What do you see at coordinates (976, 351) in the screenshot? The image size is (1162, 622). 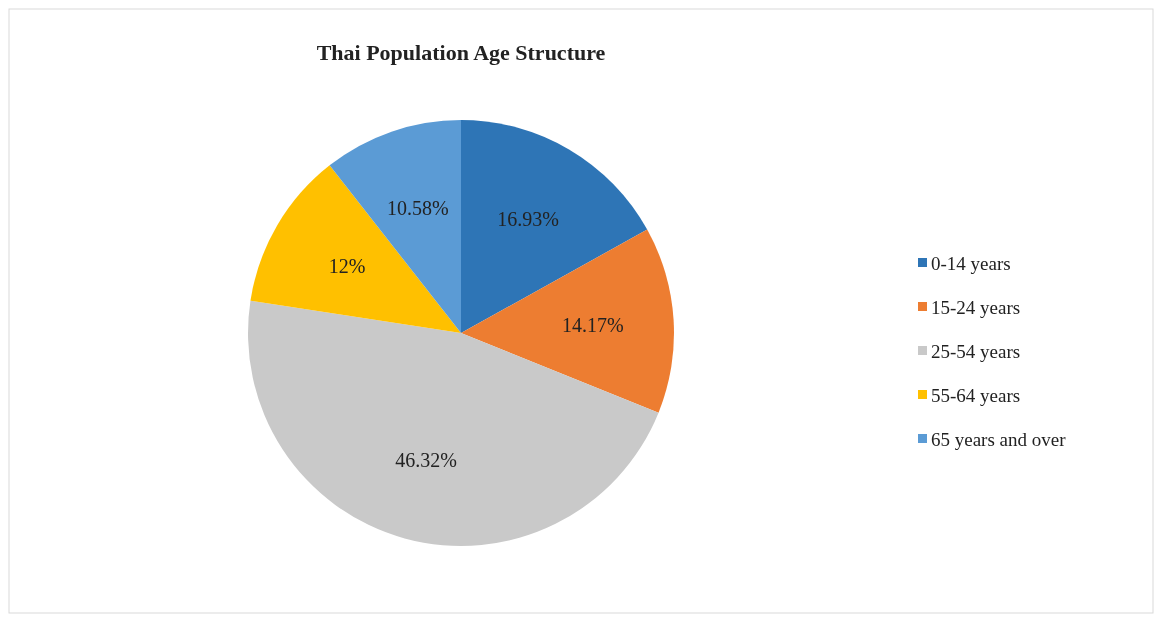 I see `legend-label: 25-54 years` at bounding box center [976, 351].